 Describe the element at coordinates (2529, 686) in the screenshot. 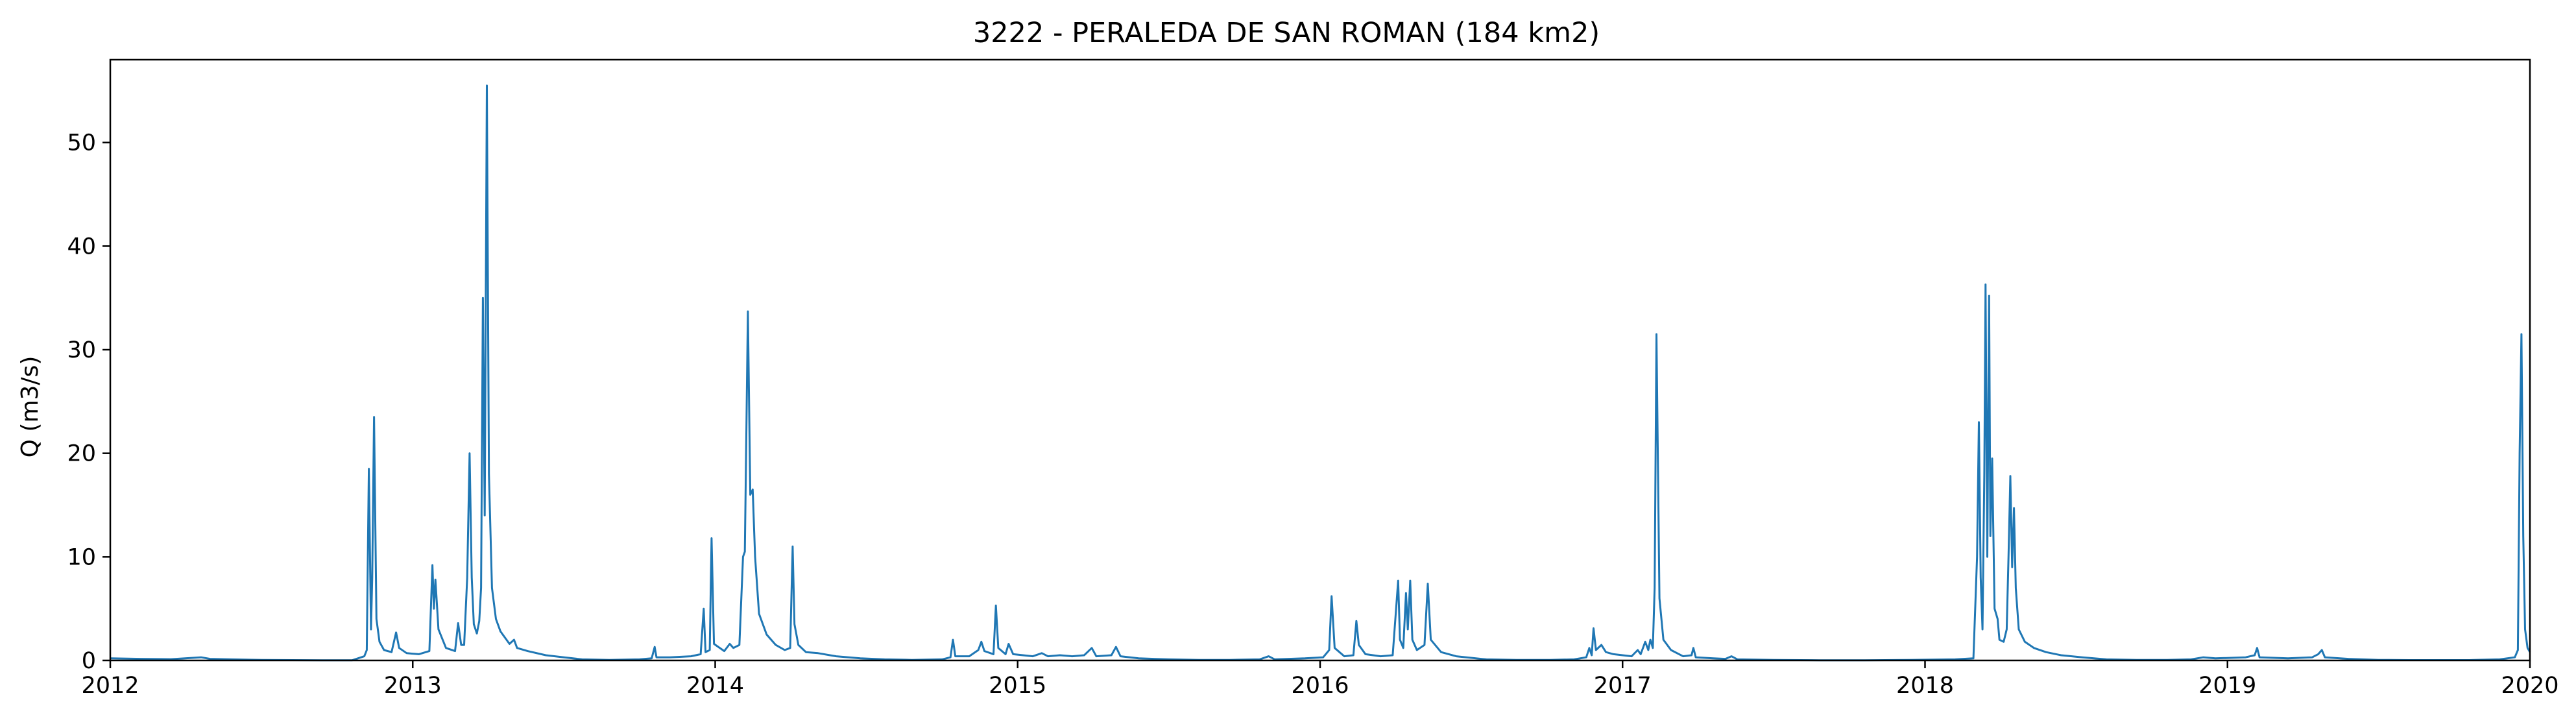

I see `x-tick-label: 2020` at that location.